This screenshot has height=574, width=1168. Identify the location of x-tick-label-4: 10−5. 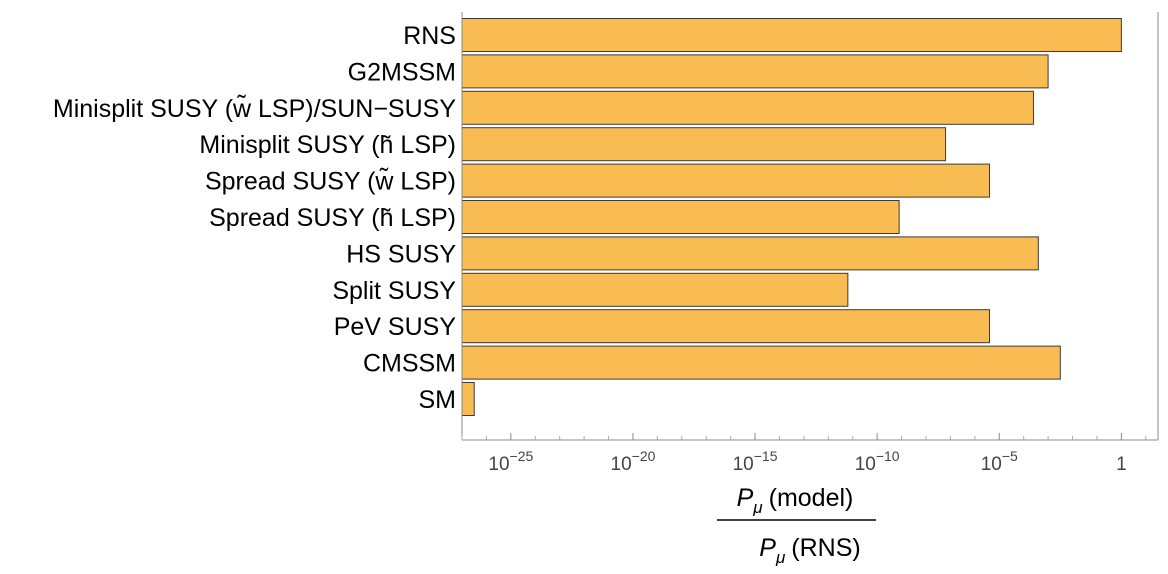
(999, 461).